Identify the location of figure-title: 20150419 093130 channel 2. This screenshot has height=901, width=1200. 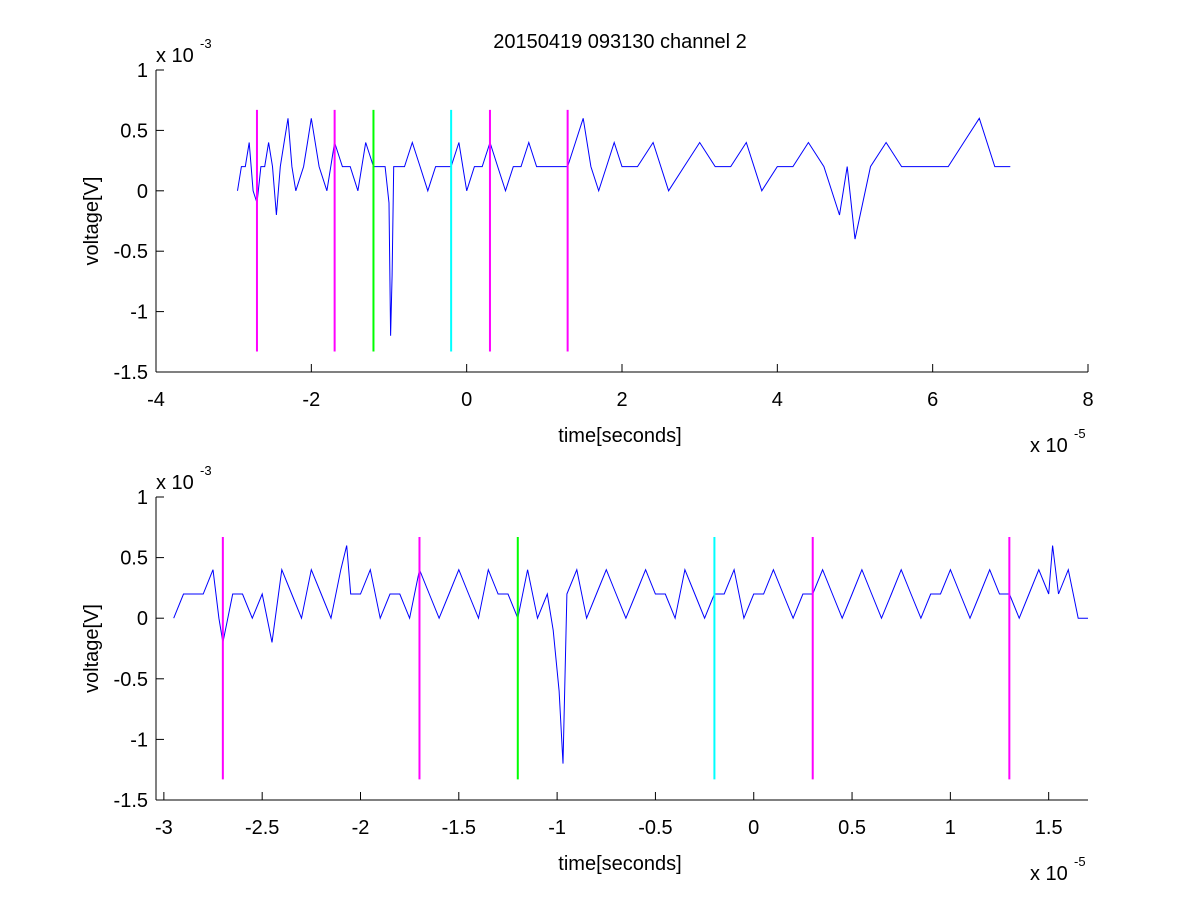
(620, 42).